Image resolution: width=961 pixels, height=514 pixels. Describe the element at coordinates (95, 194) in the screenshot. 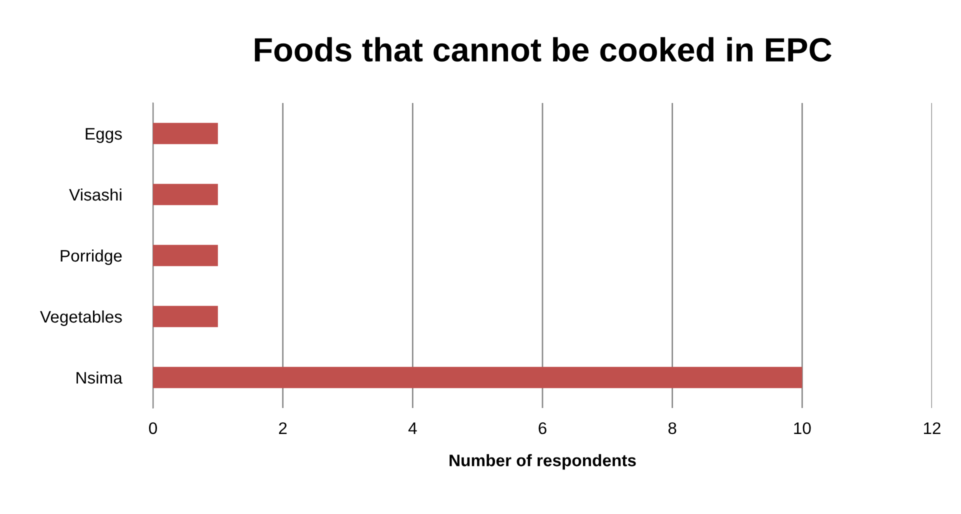

I see `y-tick-label: Visashi` at that location.